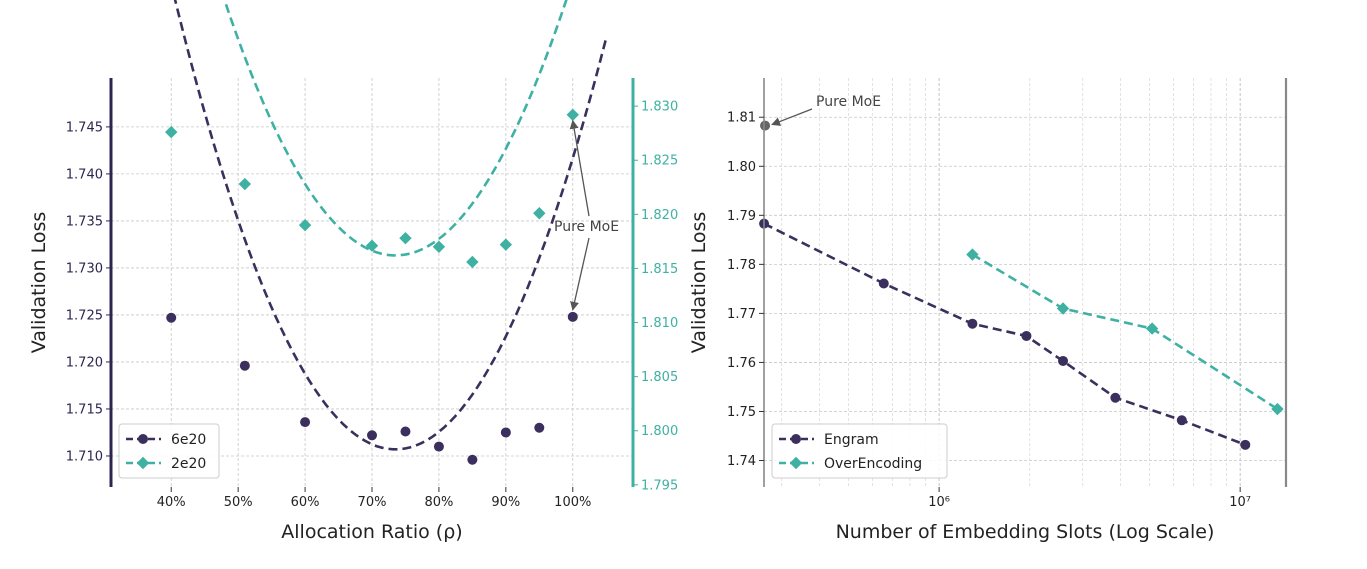  What do you see at coordinates (371, 532) in the screenshot?
I see `left-x-axis-label: Allocation Ratio (ρ)` at bounding box center [371, 532].